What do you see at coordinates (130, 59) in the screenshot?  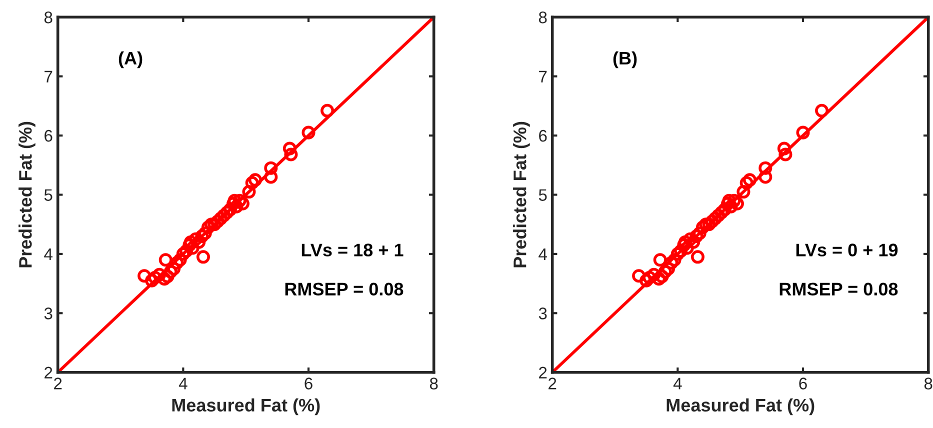 I see `annotation: (A)` at bounding box center [130, 59].